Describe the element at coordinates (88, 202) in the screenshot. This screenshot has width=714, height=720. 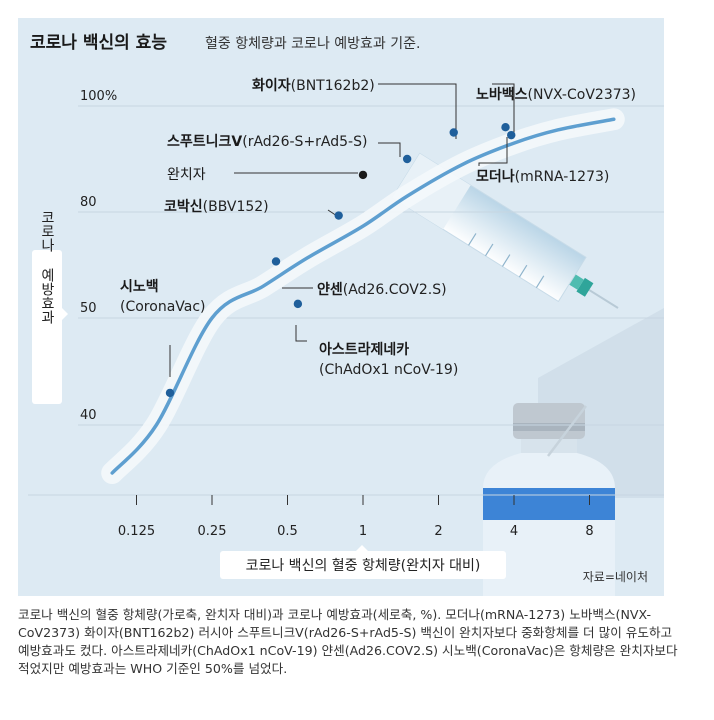
I see `y-tick-label: 80` at that location.